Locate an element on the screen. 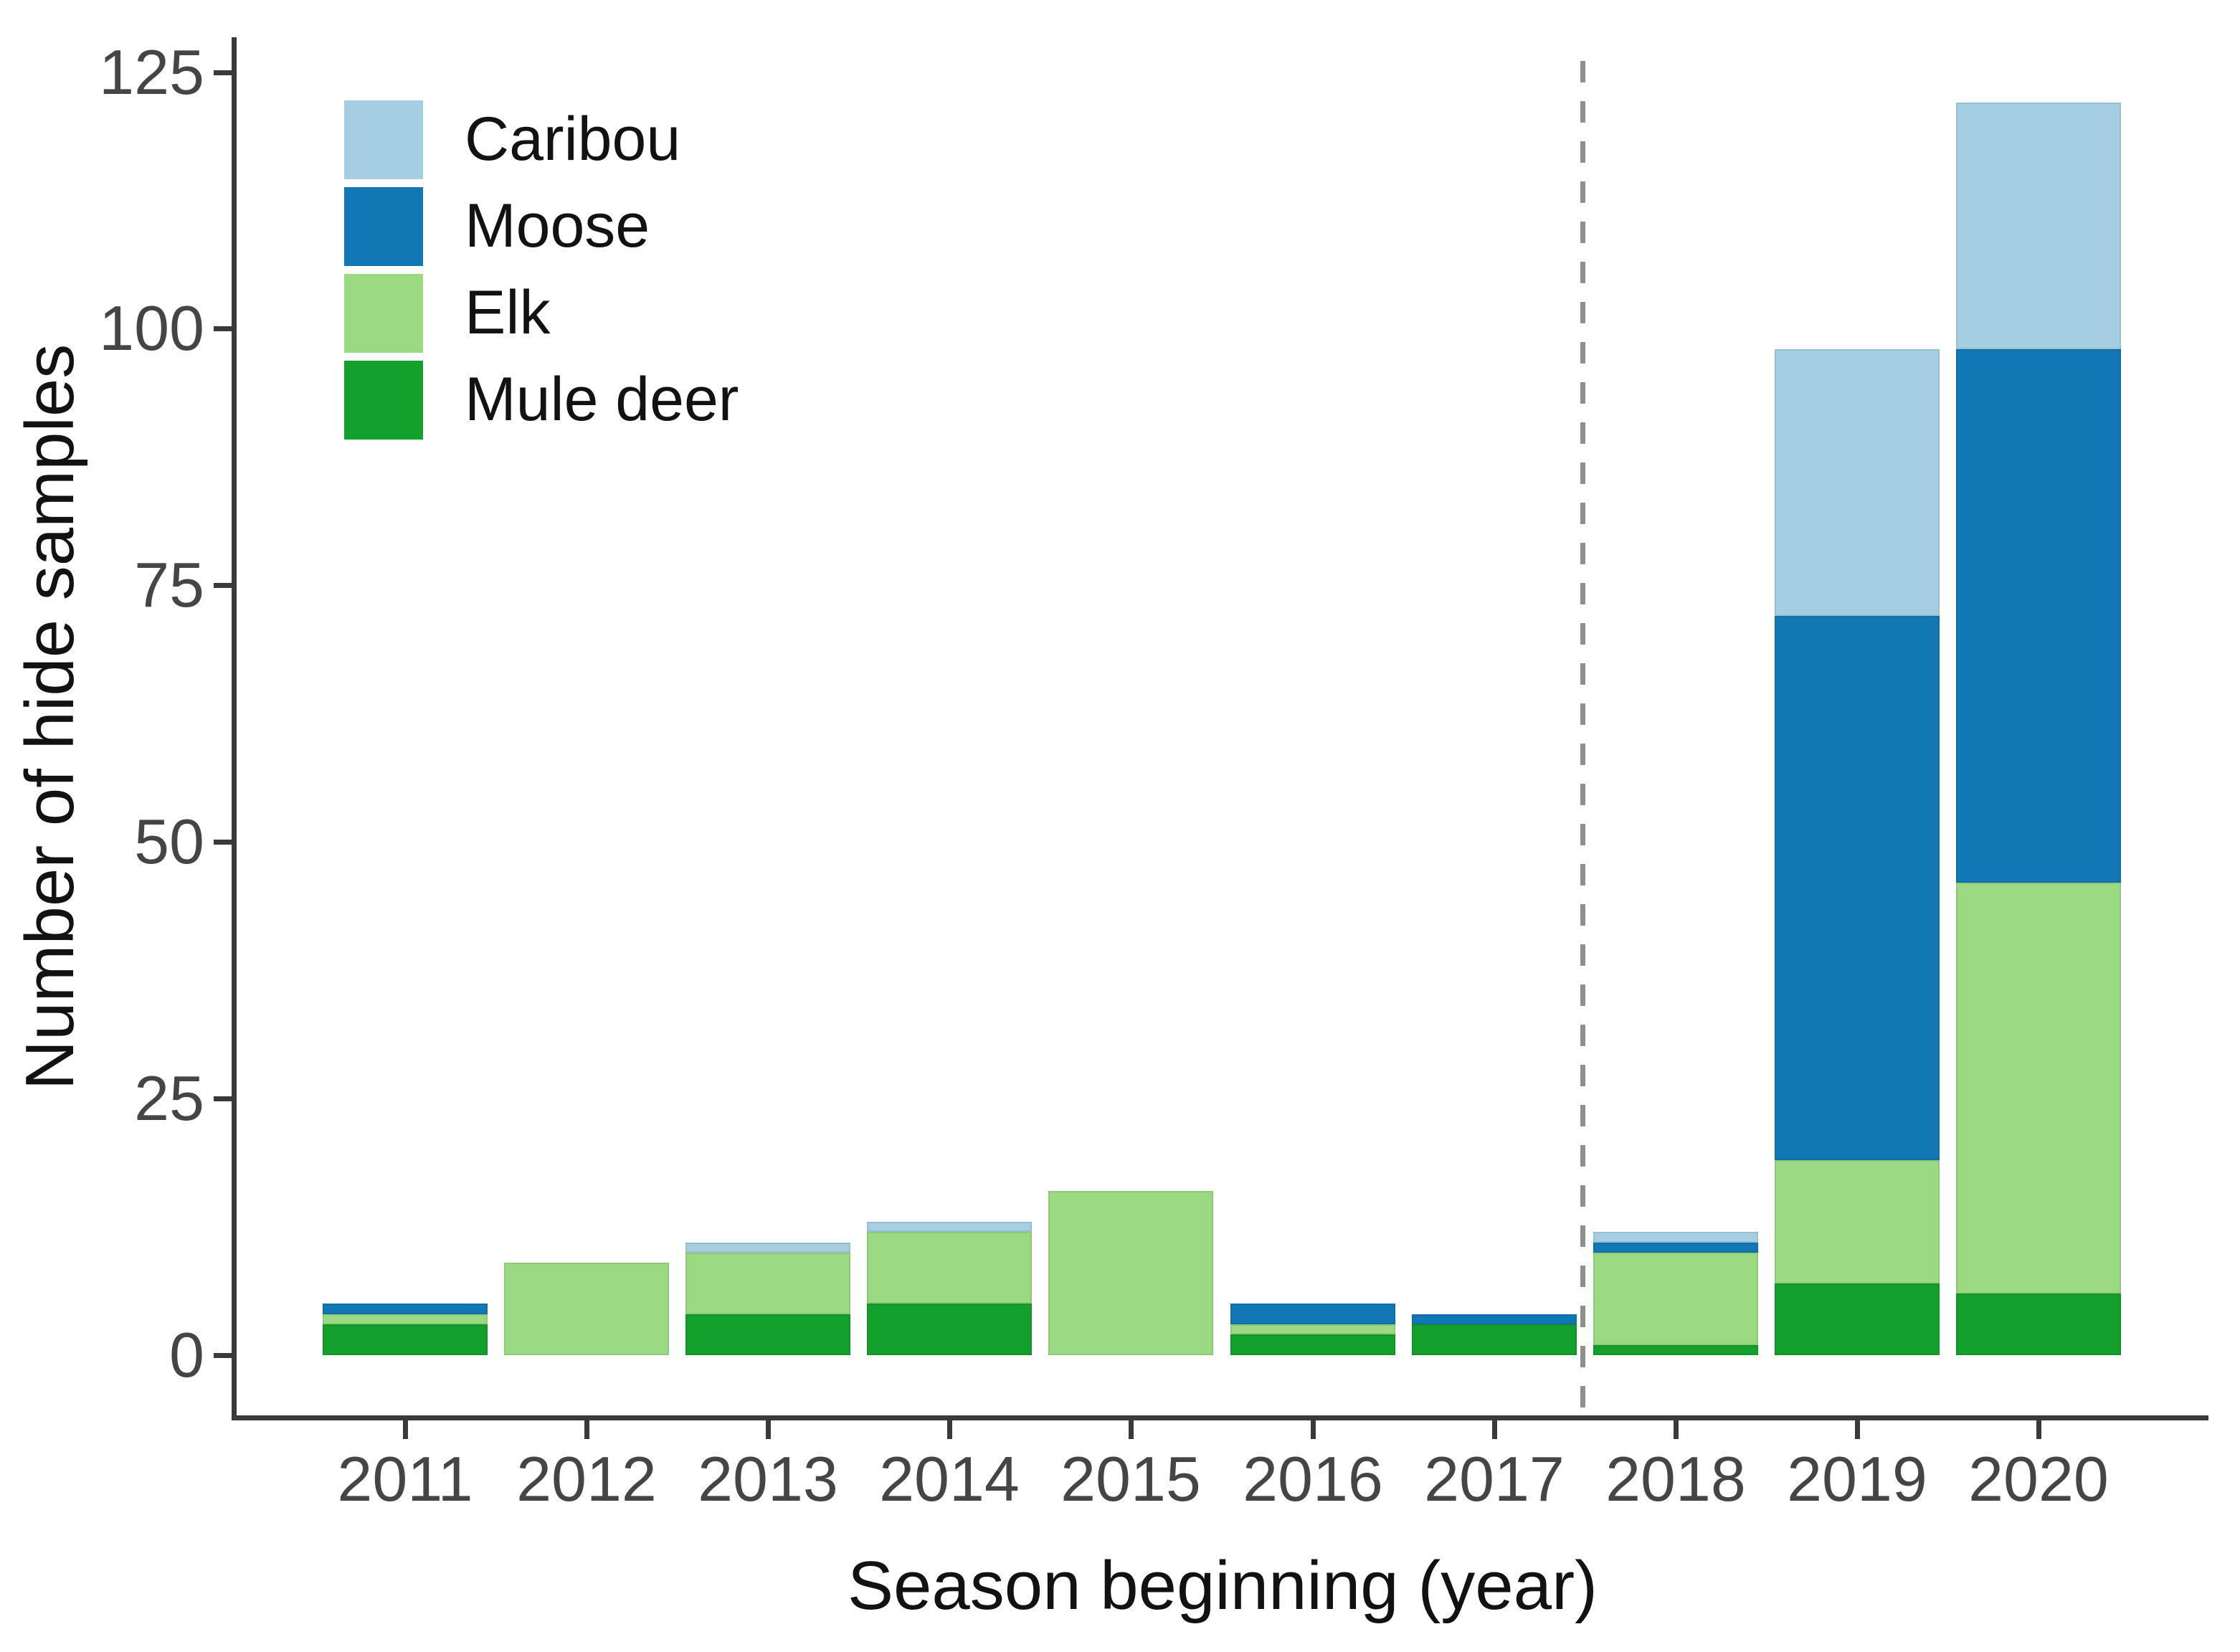 This screenshot has width=2240, height=1652. x-tick-label-2013: 2013 is located at coordinates (768, 1478).